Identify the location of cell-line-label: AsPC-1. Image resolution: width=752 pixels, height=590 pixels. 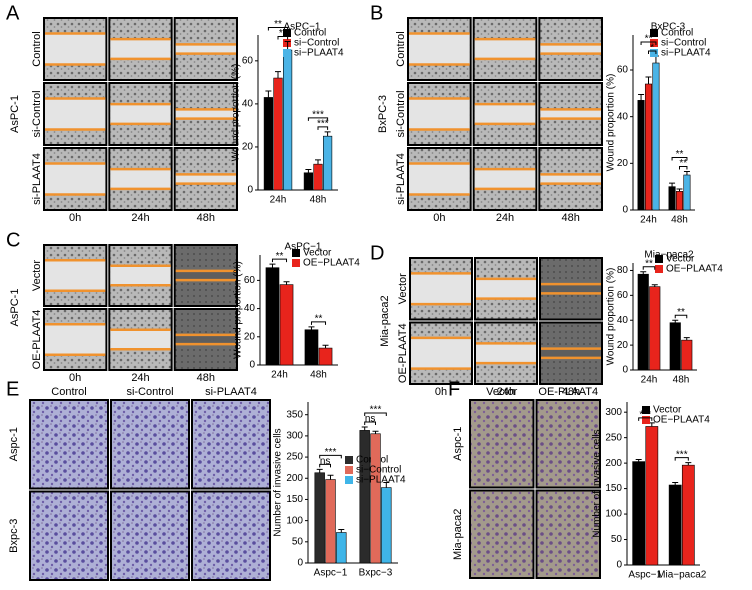
(15, 308).